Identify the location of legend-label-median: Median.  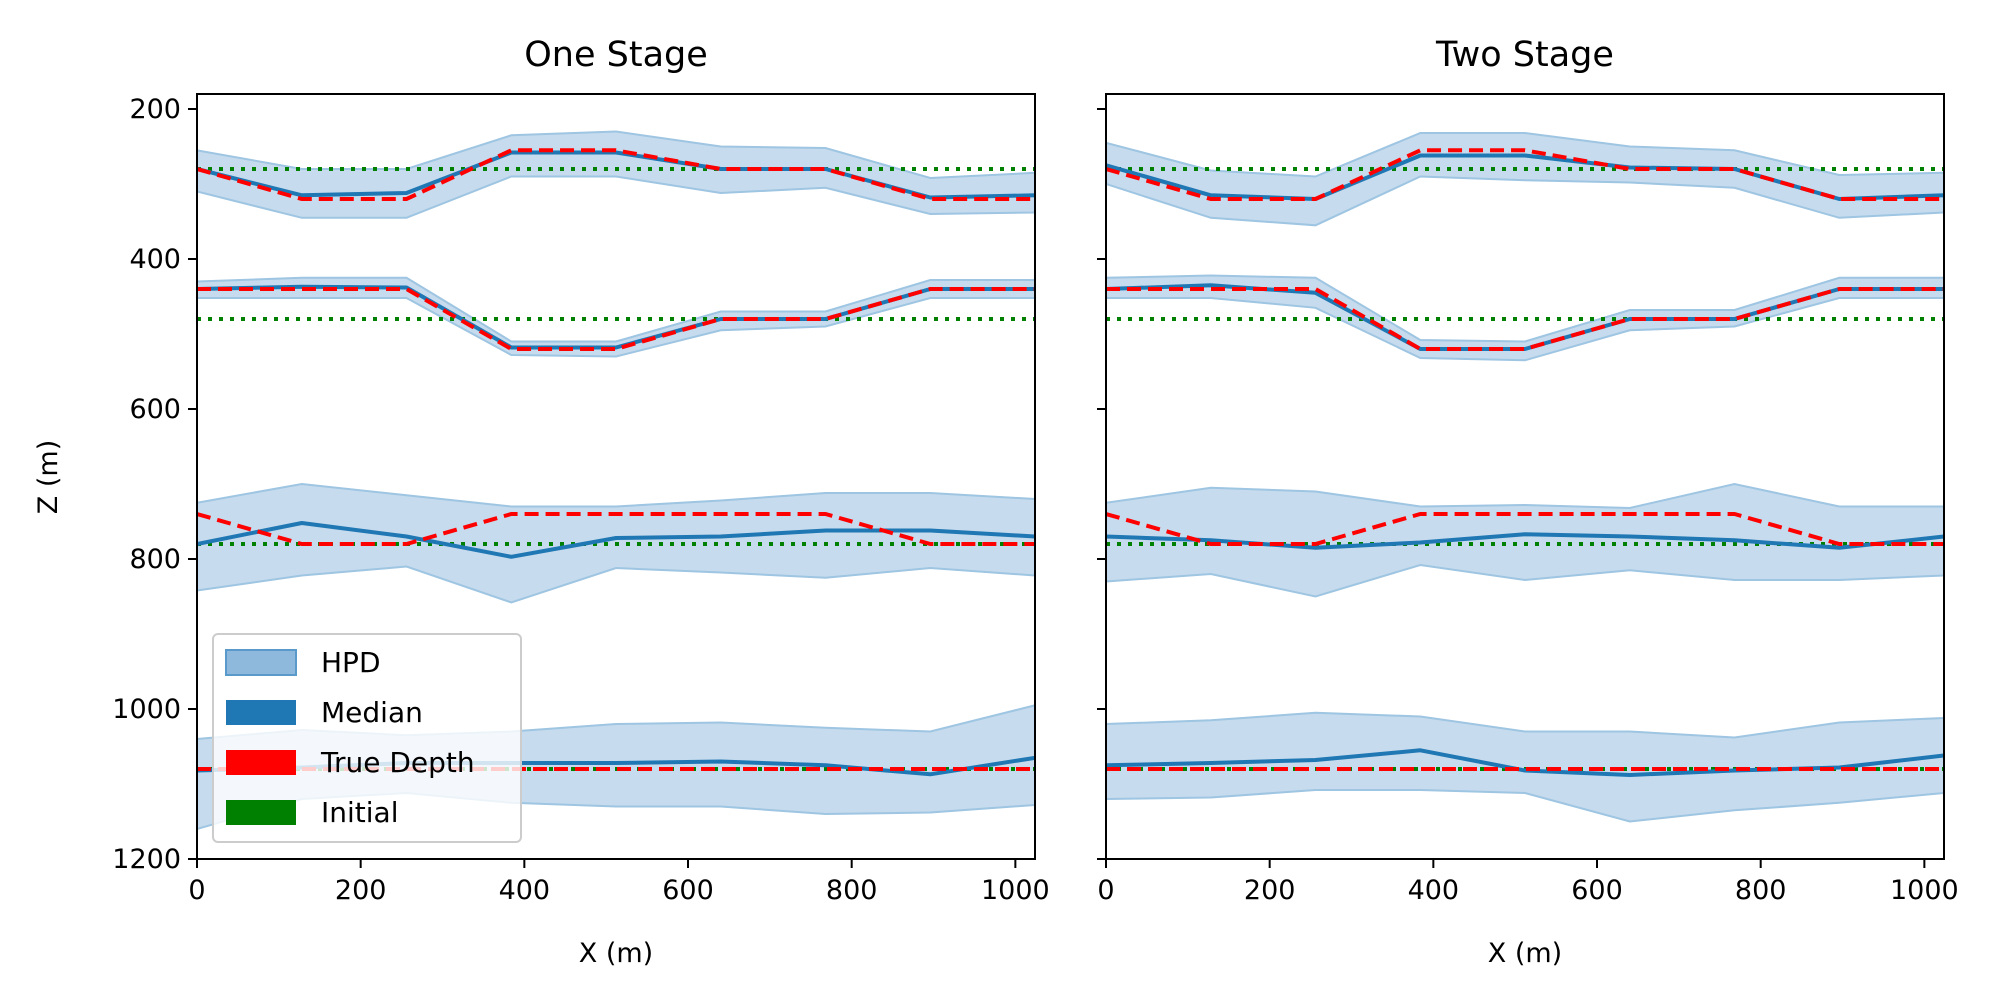
(372, 712).